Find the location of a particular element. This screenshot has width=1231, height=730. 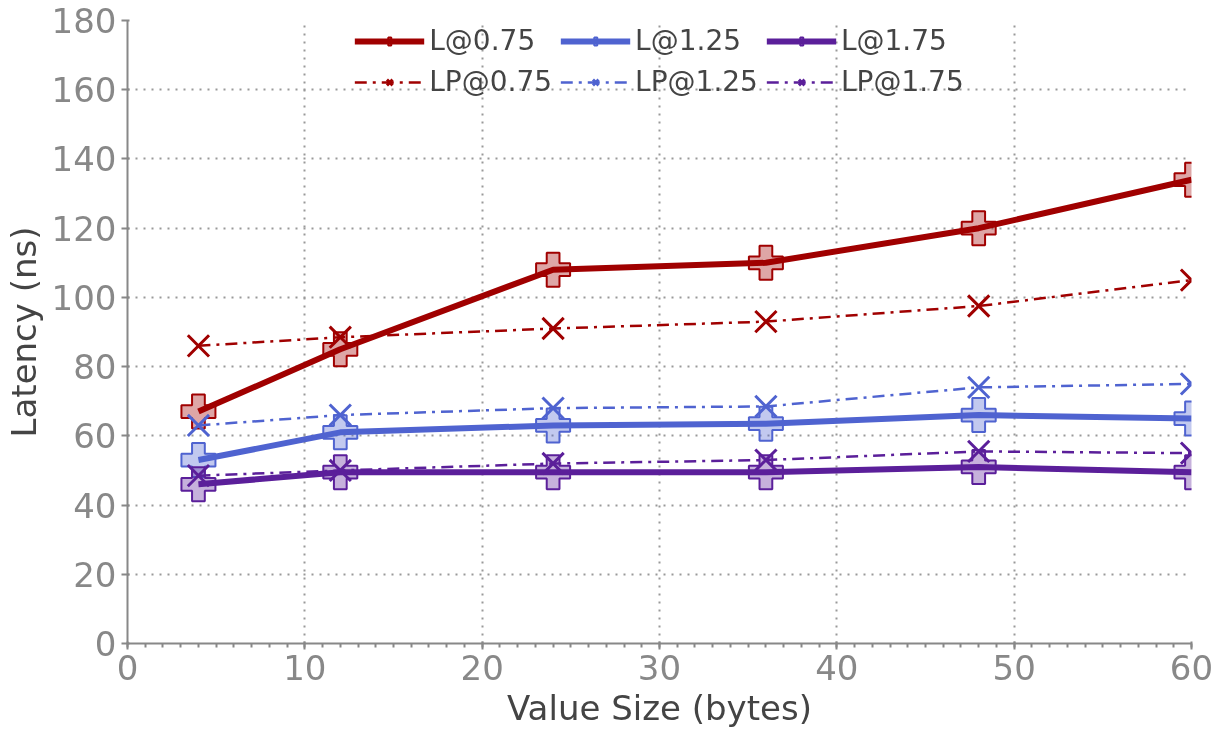

legend-label: L@1.75 is located at coordinates (893, 40).